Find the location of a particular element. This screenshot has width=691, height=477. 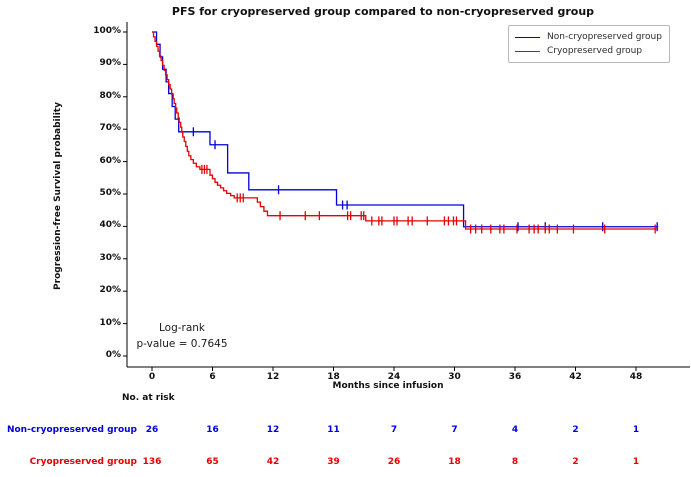

risk-count: 12 is located at coordinates (273, 430).